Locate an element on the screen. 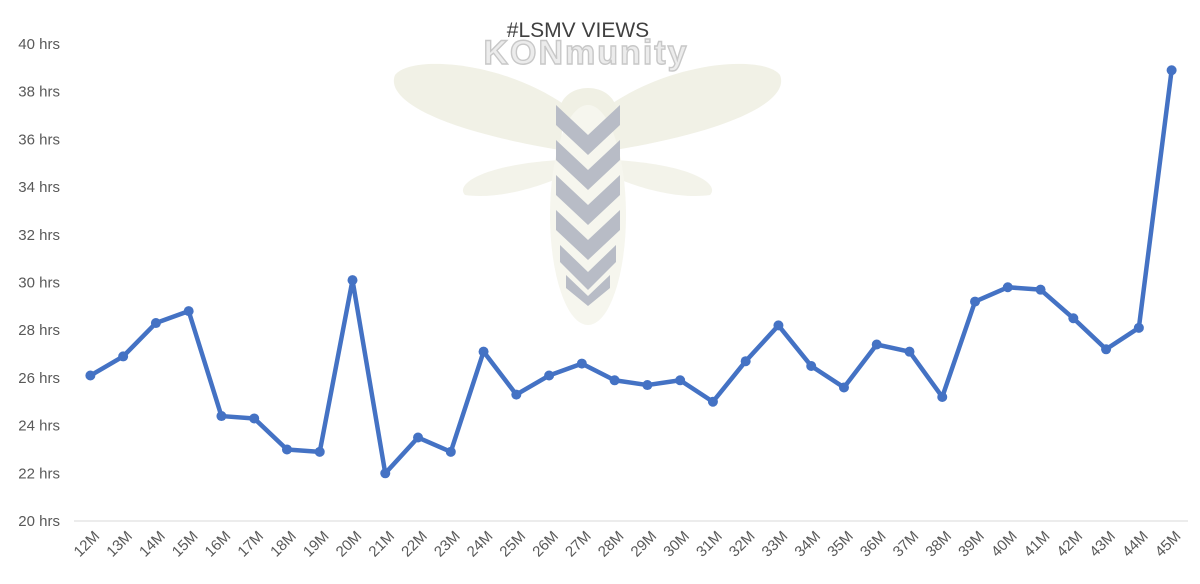  x-tick-label: 32M is located at coordinates (742, 544).